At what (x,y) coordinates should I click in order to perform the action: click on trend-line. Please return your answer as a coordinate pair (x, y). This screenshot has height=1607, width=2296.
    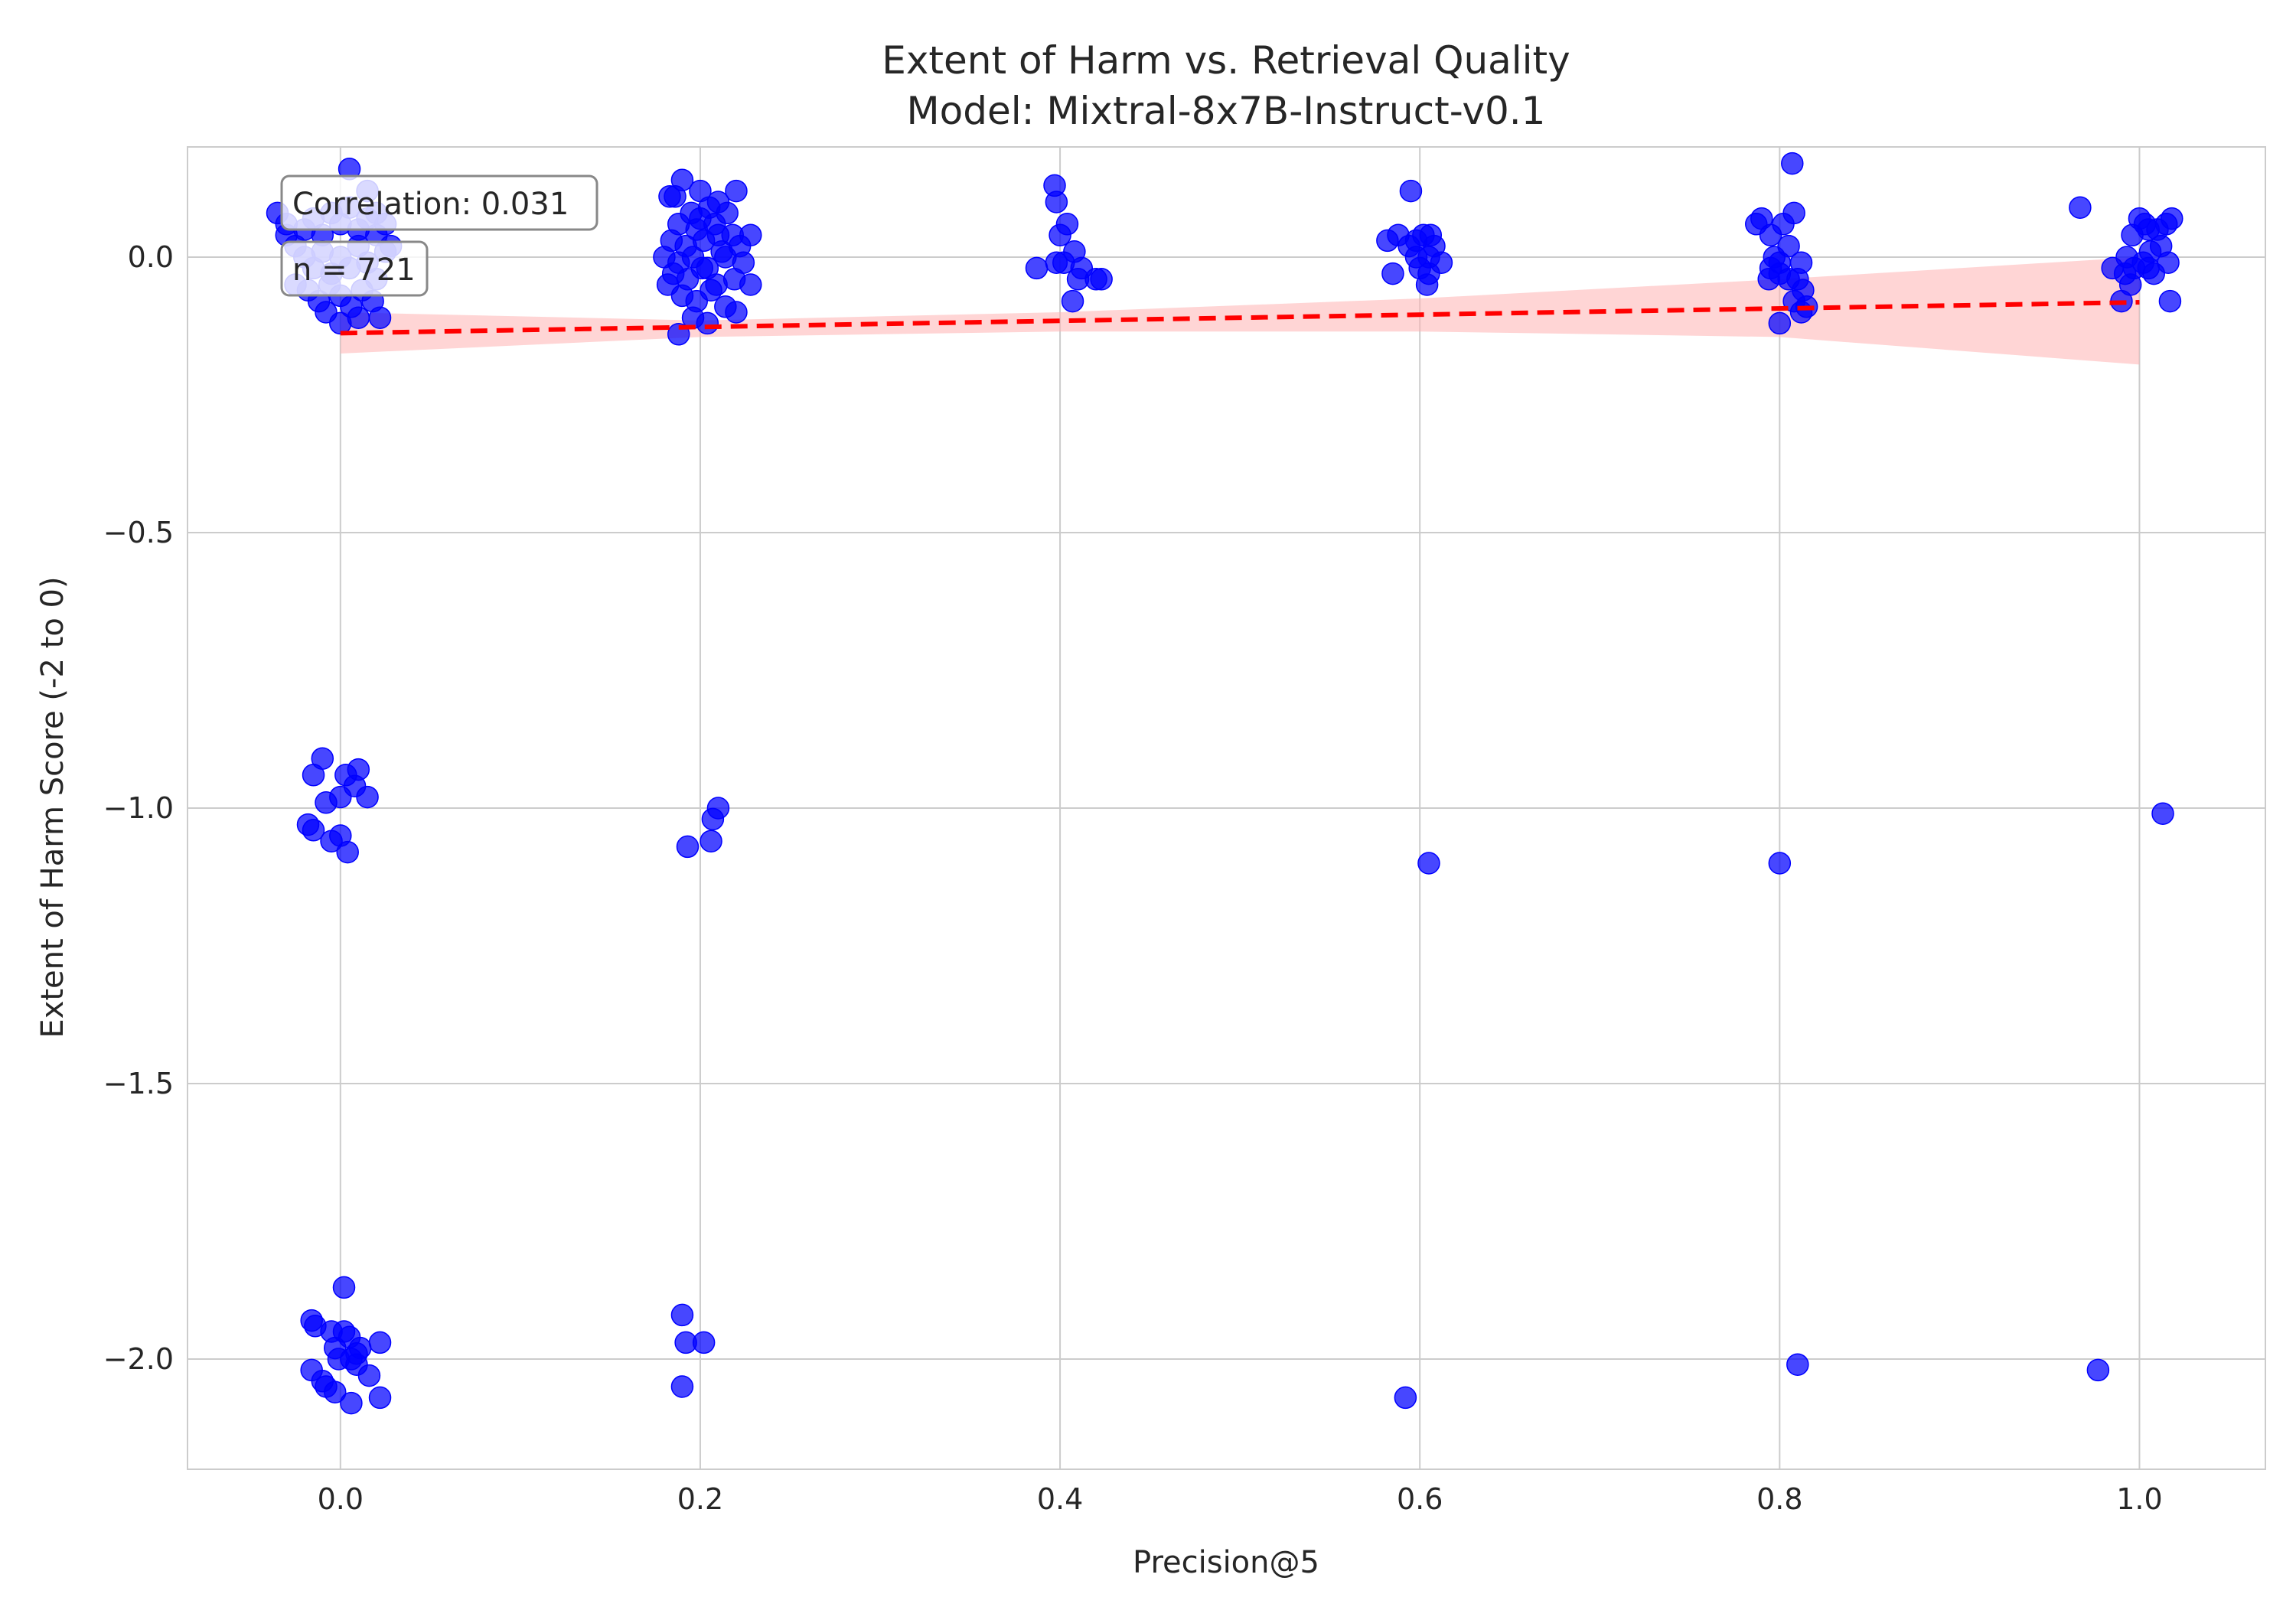
    Looking at the image, I should click on (1240, 318).